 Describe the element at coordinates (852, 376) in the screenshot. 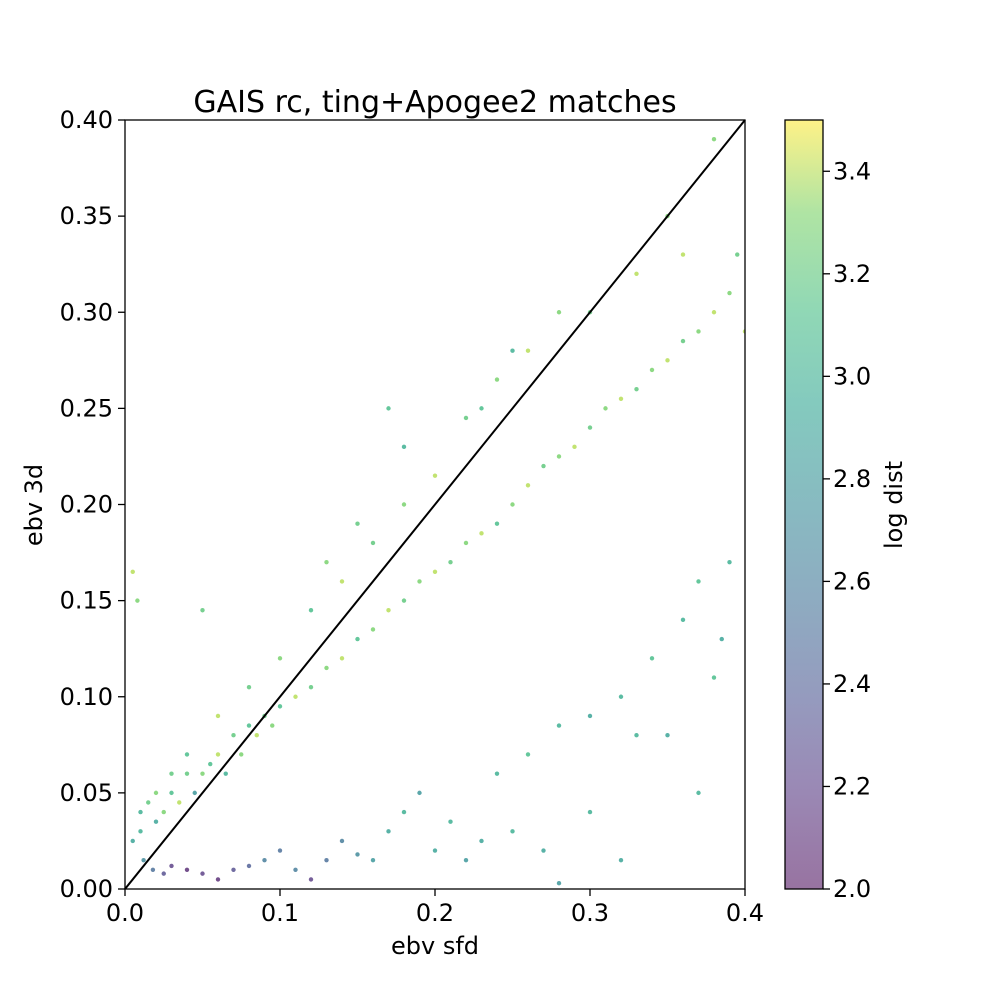

I see `colorbar-tick-label: 3.0` at that location.